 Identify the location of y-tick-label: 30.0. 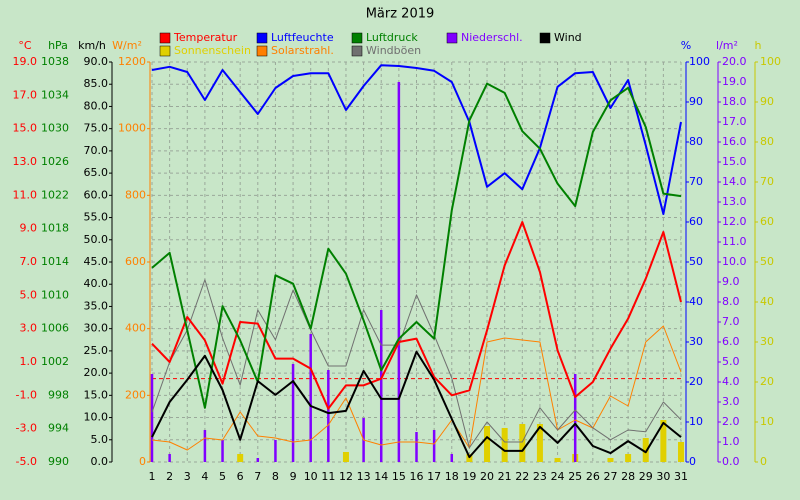
(96, 328).